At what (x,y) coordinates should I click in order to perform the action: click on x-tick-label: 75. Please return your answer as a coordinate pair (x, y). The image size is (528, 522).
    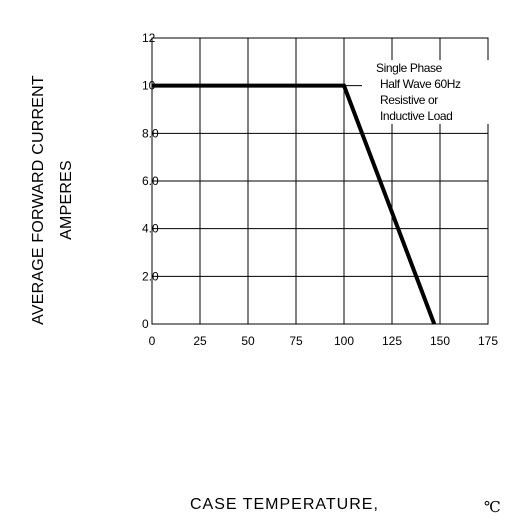
    Looking at the image, I should click on (296, 341).